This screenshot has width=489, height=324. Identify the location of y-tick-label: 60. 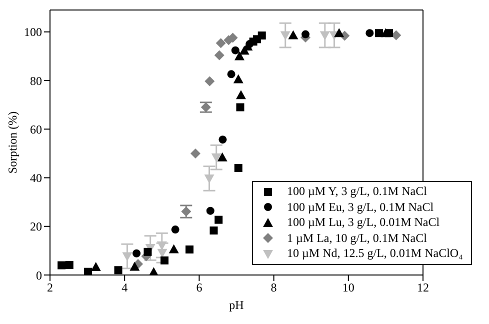
(36, 129).